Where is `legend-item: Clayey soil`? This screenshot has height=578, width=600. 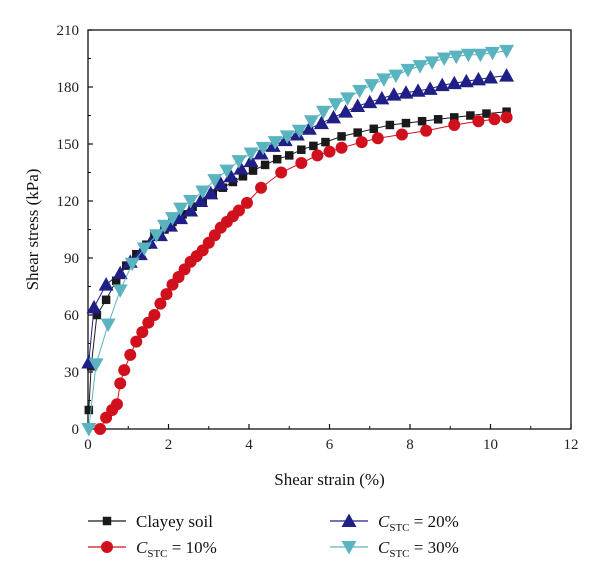 legend-item: Clayey soil is located at coordinates (150, 521).